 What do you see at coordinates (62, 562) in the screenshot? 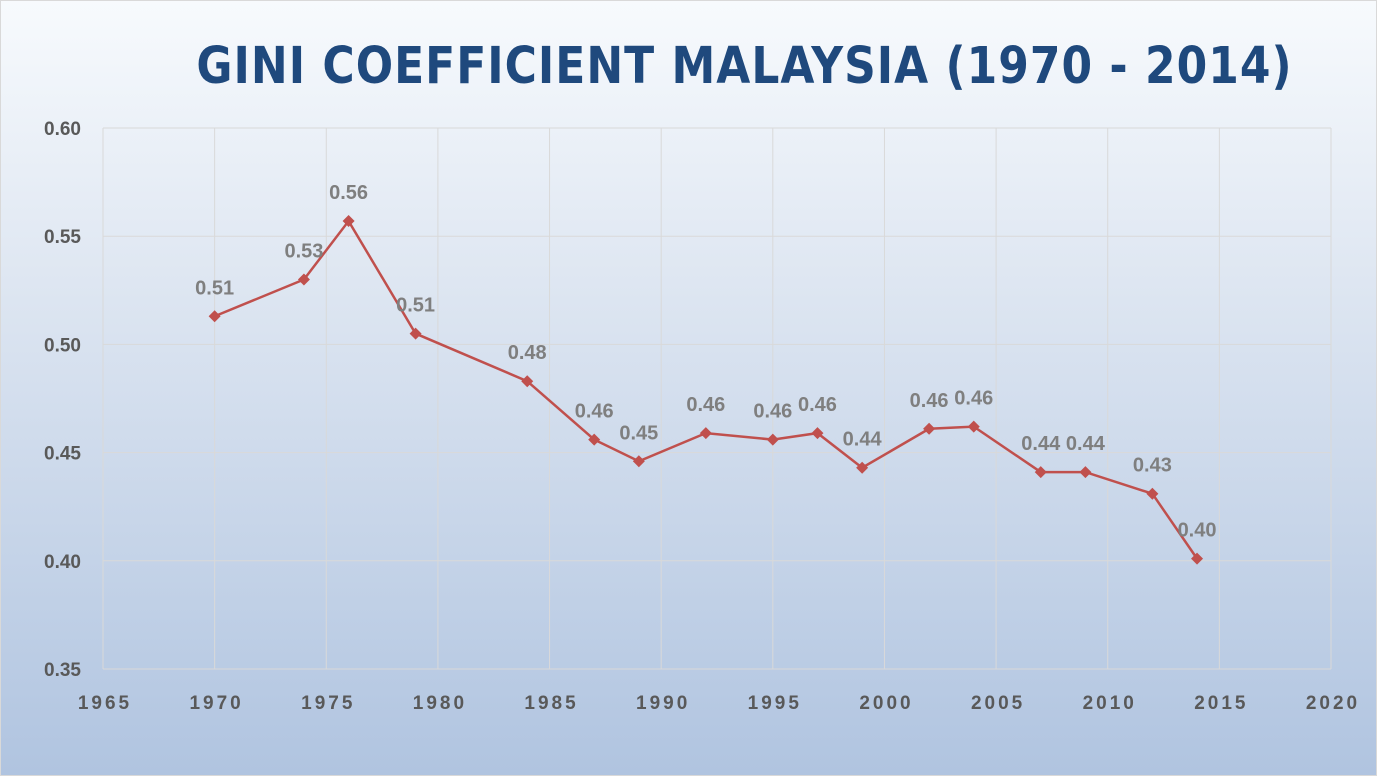
I see `y-tick-label: 0.40` at bounding box center [62, 562].